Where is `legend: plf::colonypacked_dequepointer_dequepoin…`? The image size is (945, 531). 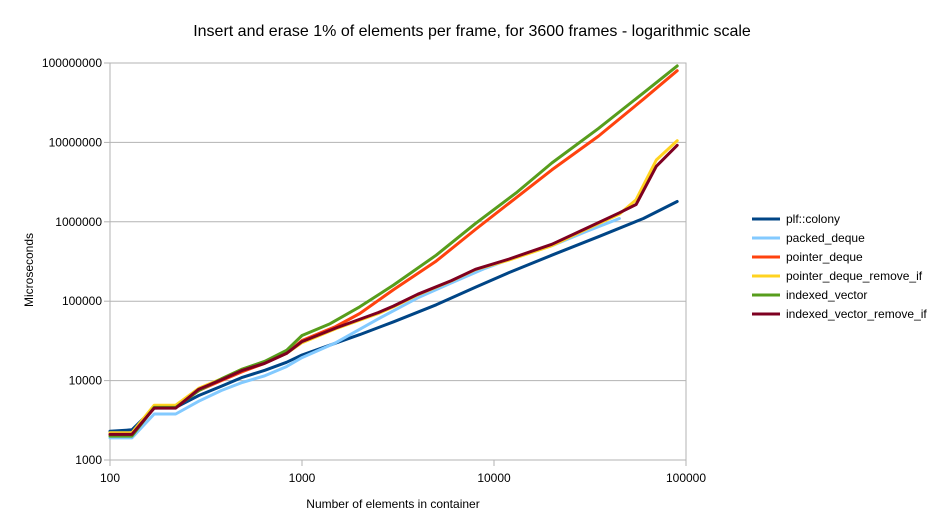
legend: plf::colonypacked_dequepointer_dequepoin… is located at coordinates (839, 266).